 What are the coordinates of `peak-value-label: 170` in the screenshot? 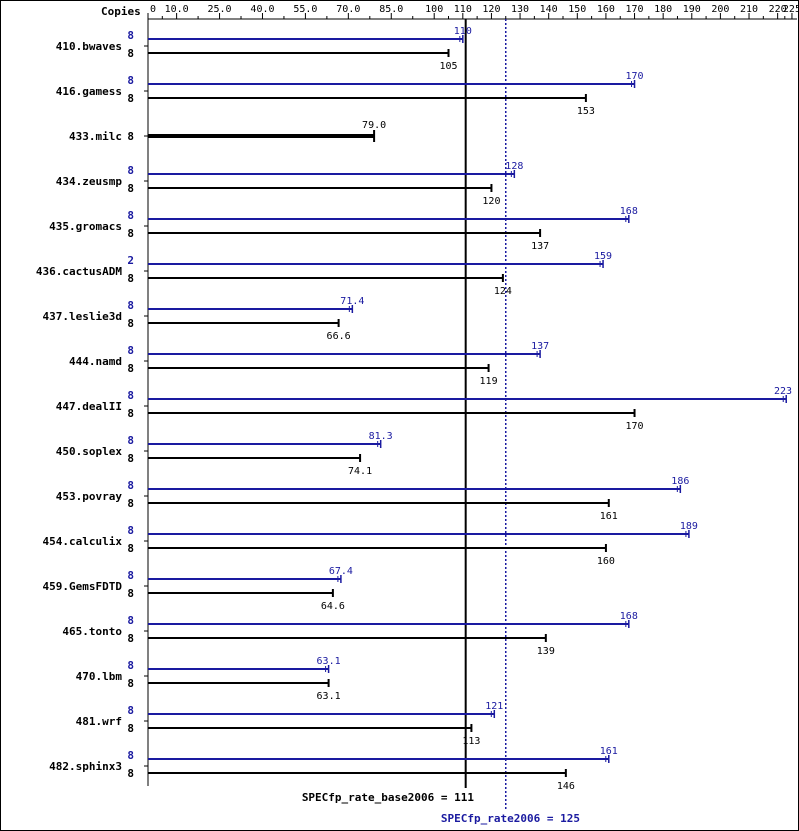 It's located at (635, 76).